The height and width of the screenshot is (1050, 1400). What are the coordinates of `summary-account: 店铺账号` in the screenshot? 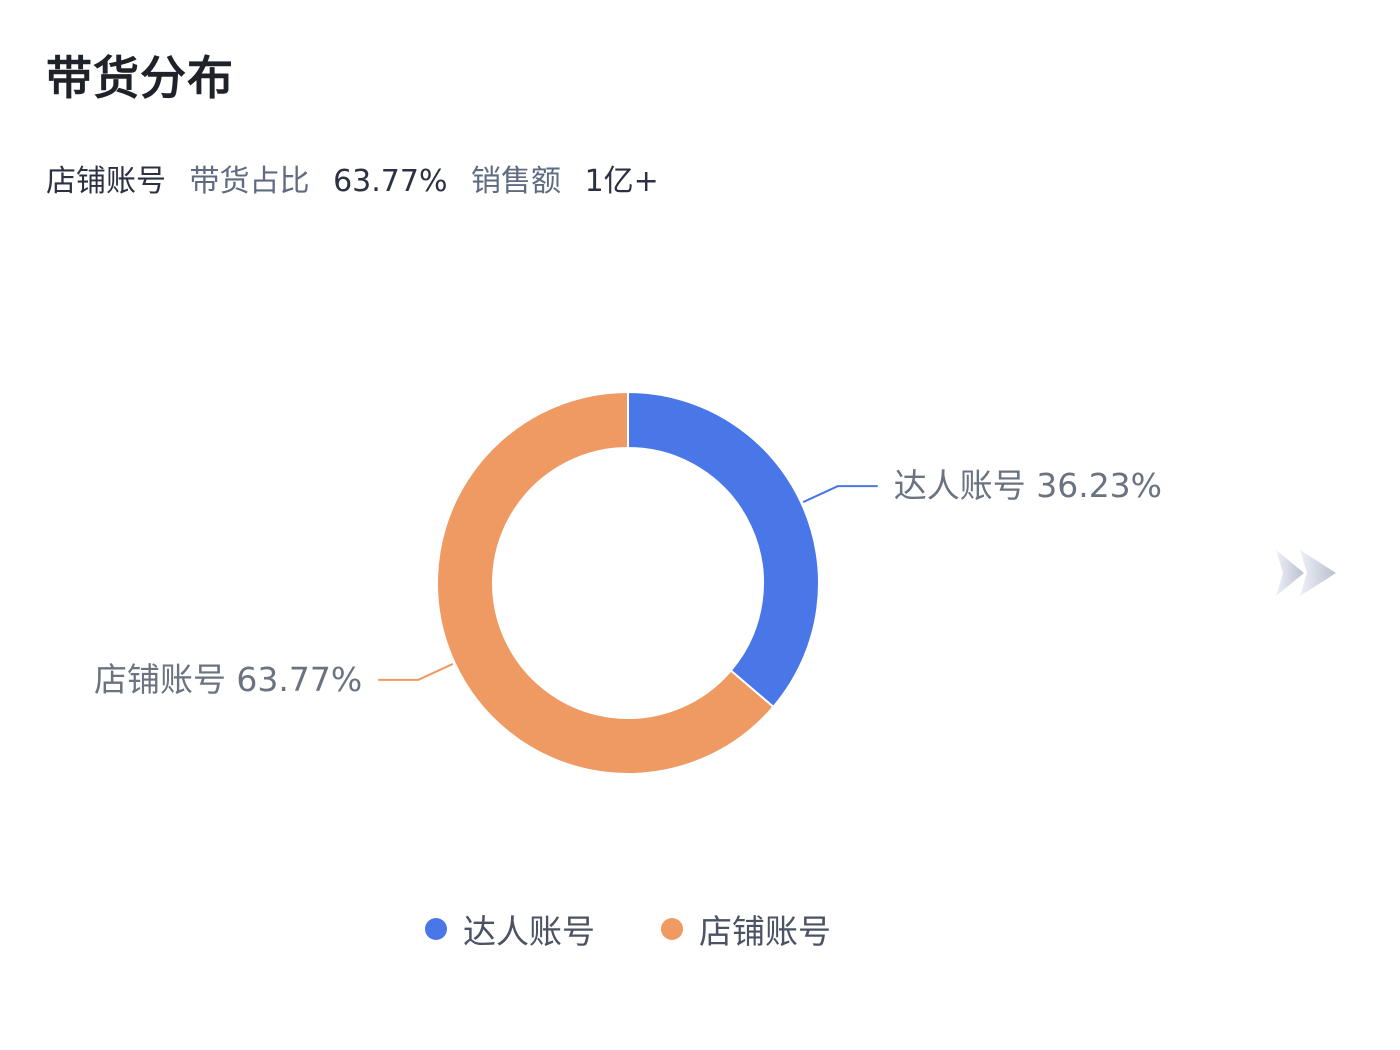 It's located at (106, 181).